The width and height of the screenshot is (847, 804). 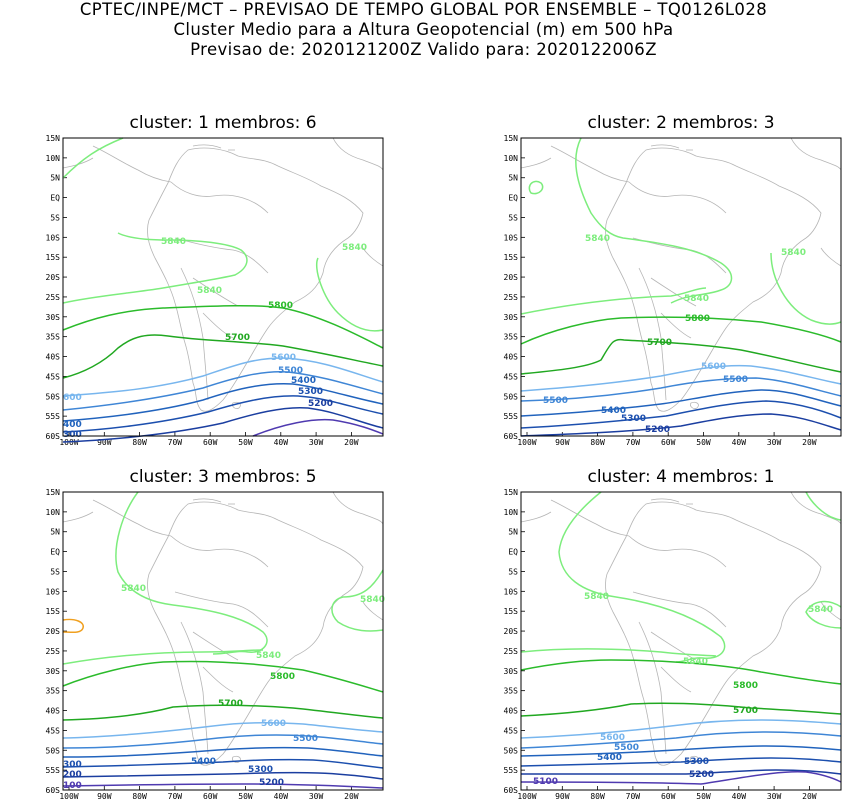 I want to click on lat-tick-label: 35S, so click(x=511, y=337).